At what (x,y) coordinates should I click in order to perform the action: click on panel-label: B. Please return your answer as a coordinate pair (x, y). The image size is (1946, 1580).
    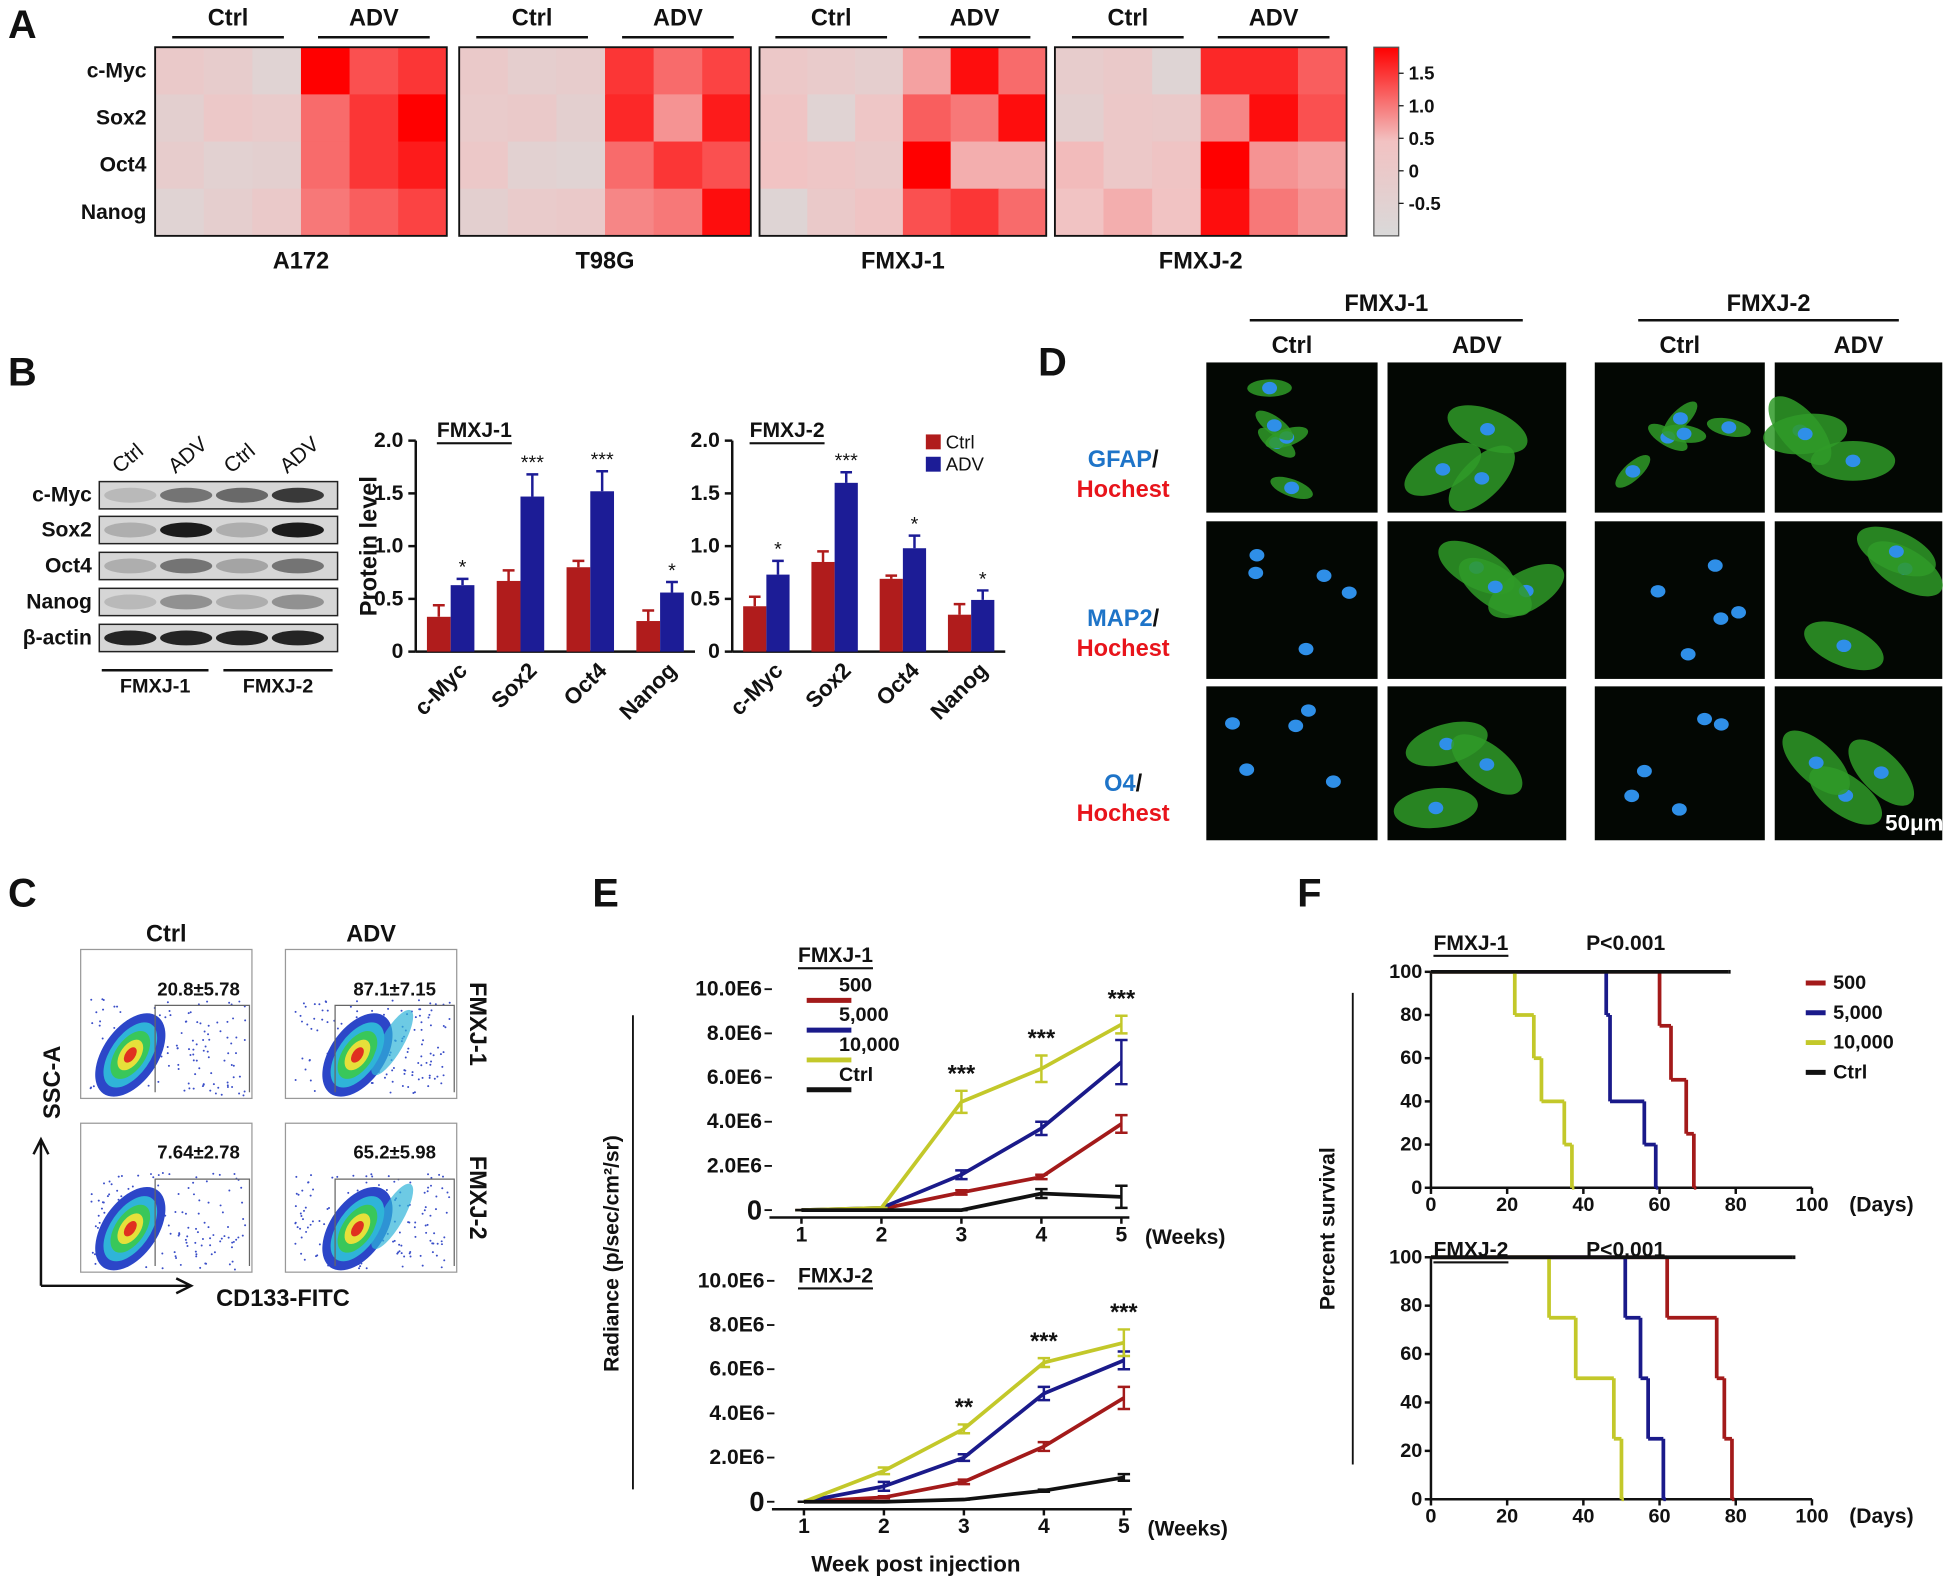
    Looking at the image, I should click on (22, 372).